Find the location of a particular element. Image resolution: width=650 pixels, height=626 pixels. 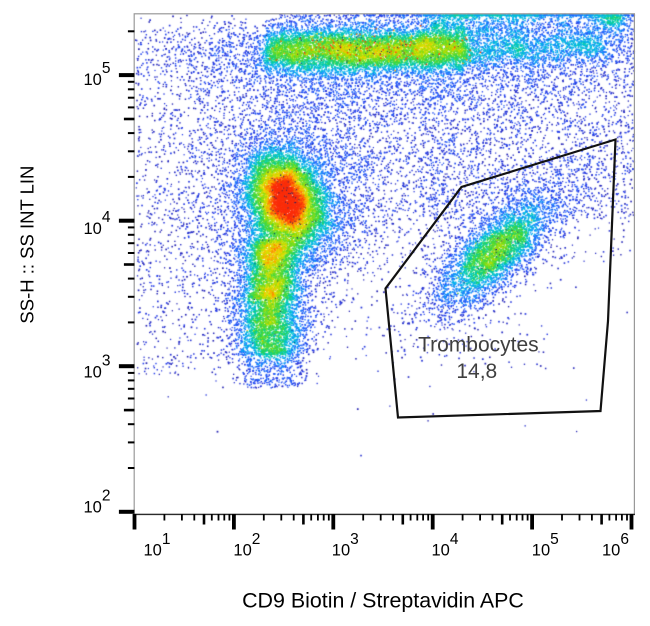

svg-text: 10⁶ is located at coordinates (615, 545).